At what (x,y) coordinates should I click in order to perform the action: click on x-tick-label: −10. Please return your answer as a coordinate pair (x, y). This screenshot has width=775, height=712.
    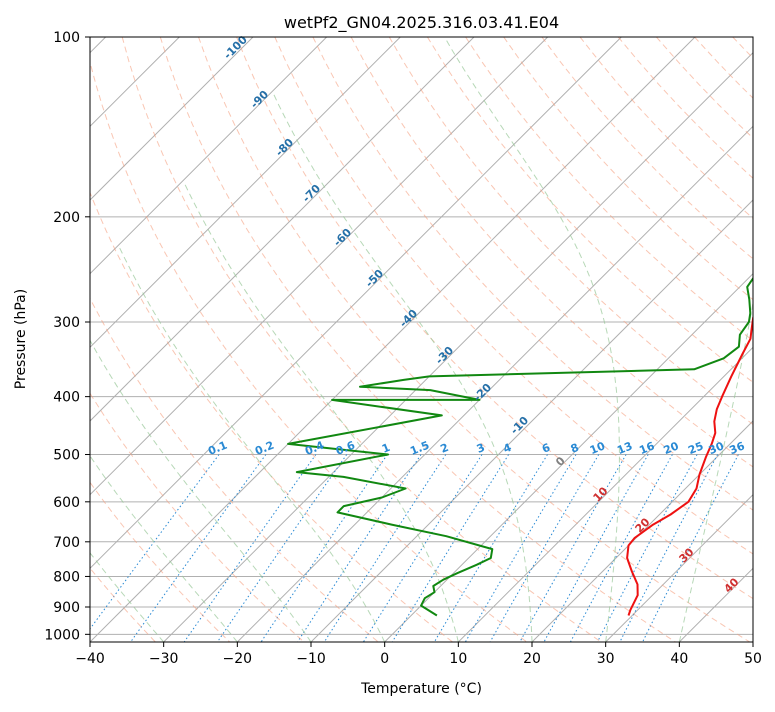
    Looking at the image, I should click on (311, 659).